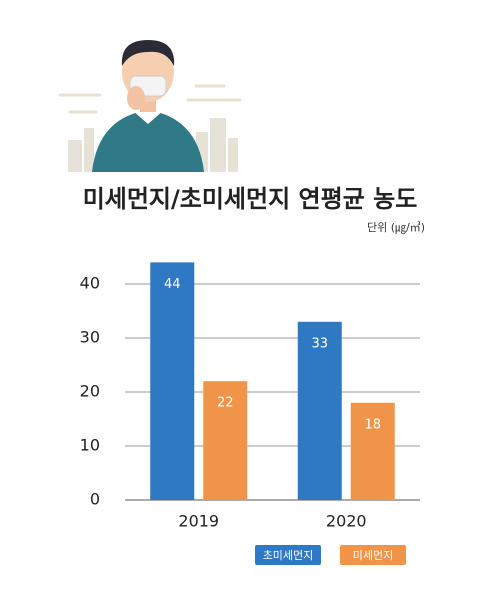 Image resolution: width=500 pixels, height=605 pixels. Describe the element at coordinates (136, 98) in the screenshot. I see `hand` at that location.